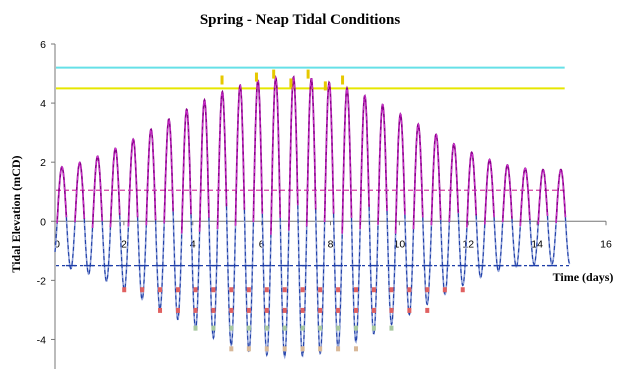 This screenshot has width=619, height=372. What do you see at coordinates (606, 244) in the screenshot?
I see `x-tick-label: 16` at bounding box center [606, 244].